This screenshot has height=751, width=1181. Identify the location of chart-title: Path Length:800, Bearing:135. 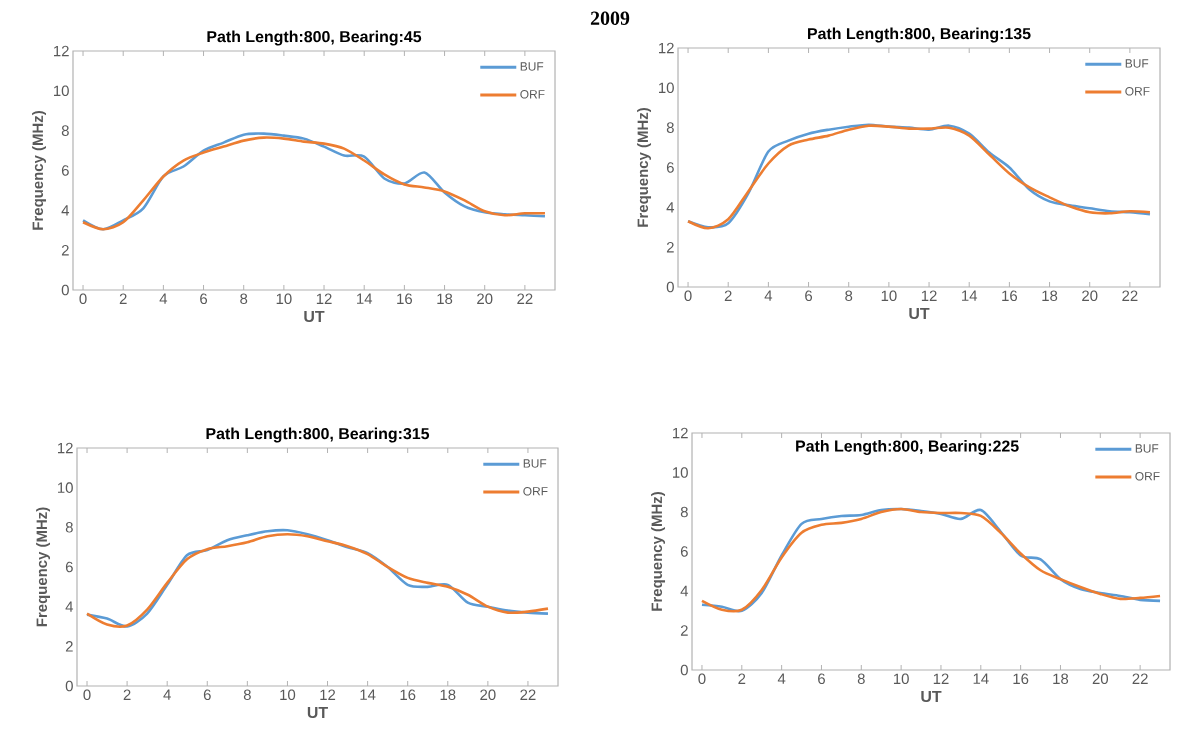
(919, 35).